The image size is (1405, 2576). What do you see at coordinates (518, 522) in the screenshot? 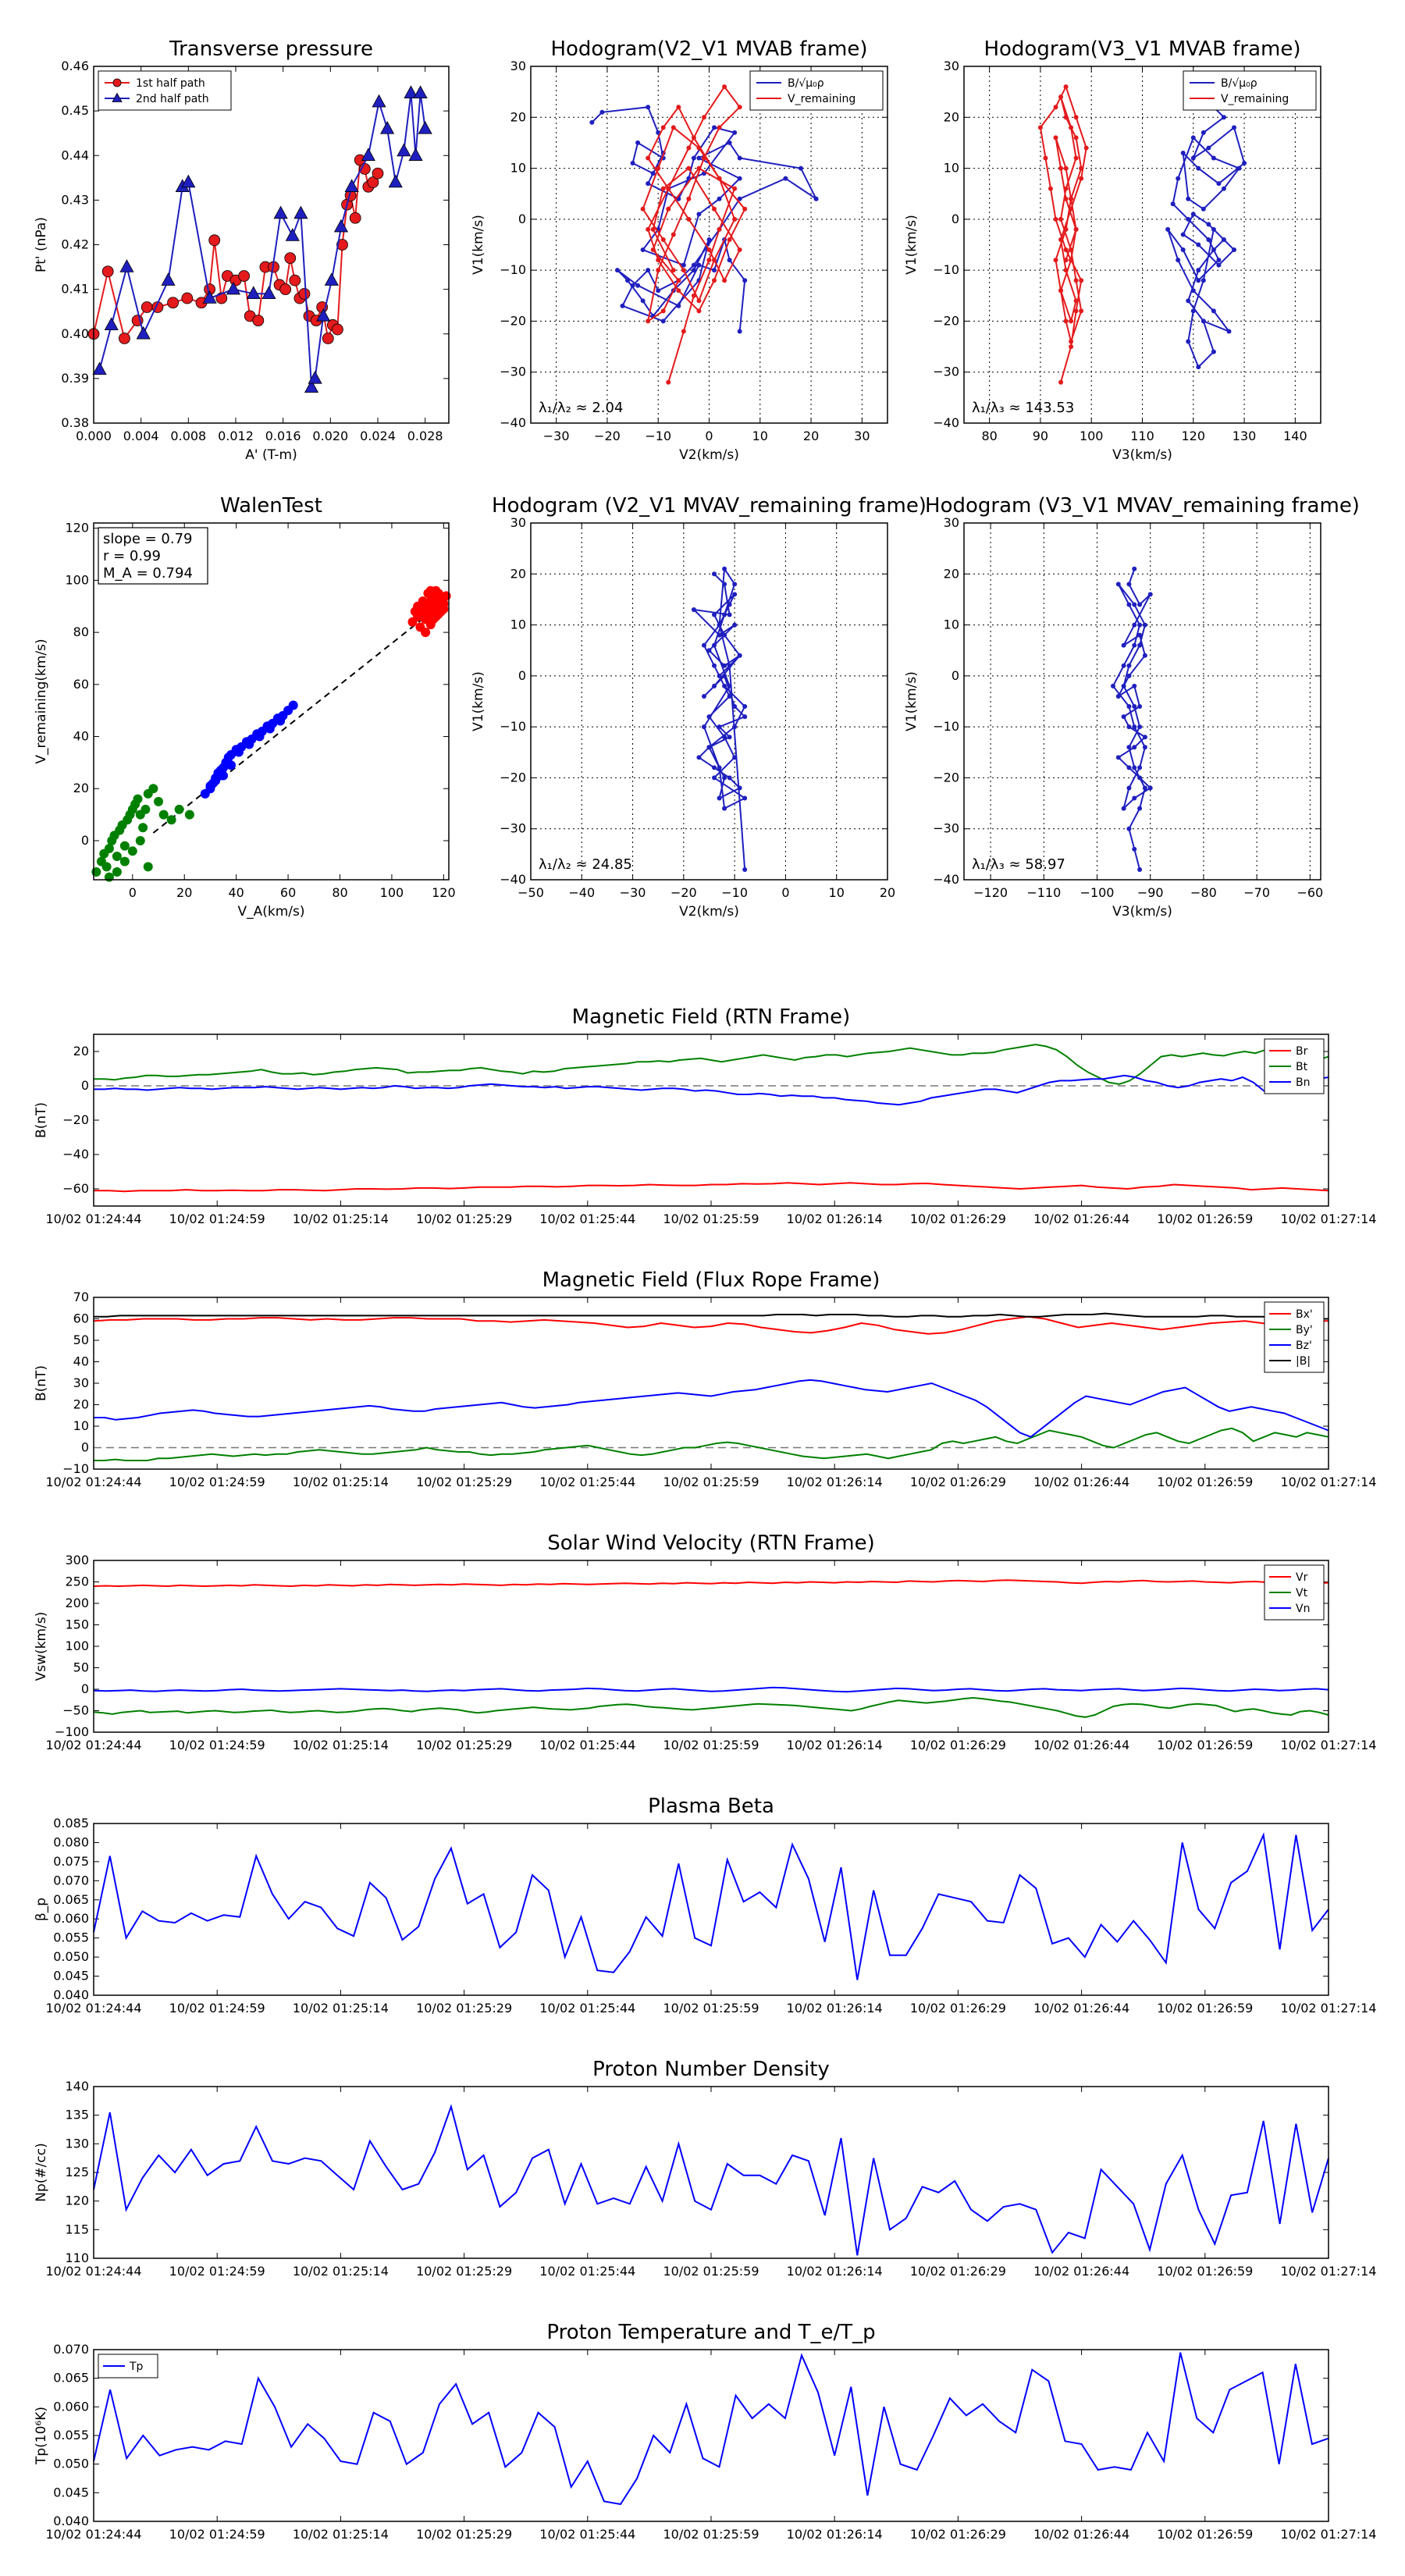
I see `y-tick-label: 30` at bounding box center [518, 522].